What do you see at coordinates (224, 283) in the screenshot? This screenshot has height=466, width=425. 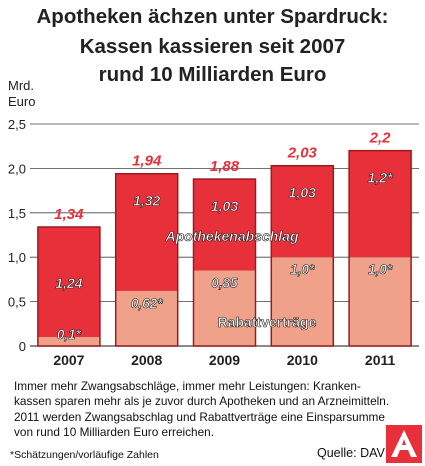 I see `data-label-rabattvertraege: 0,85` at bounding box center [224, 283].